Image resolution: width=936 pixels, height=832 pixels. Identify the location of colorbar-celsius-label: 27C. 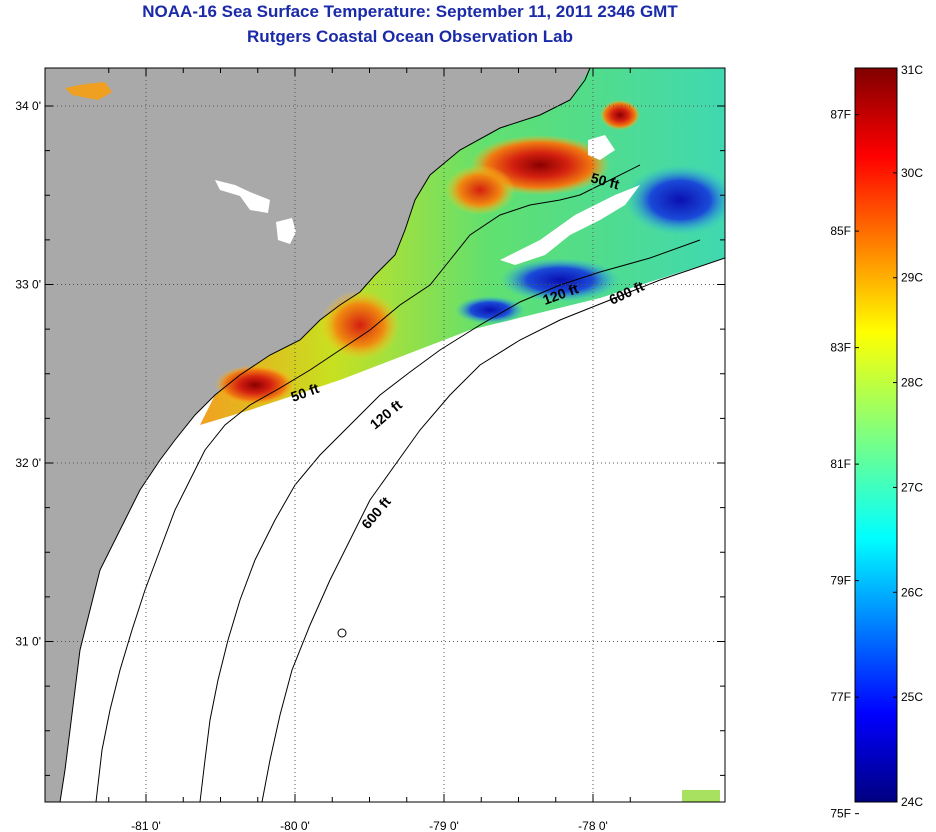
(912, 487).